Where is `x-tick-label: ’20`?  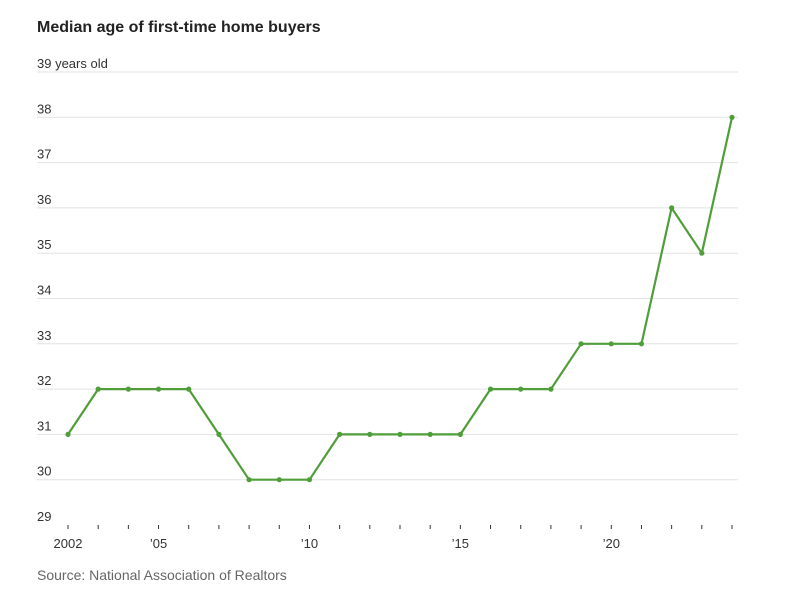 x-tick-label: ’20 is located at coordinates (611, 543).